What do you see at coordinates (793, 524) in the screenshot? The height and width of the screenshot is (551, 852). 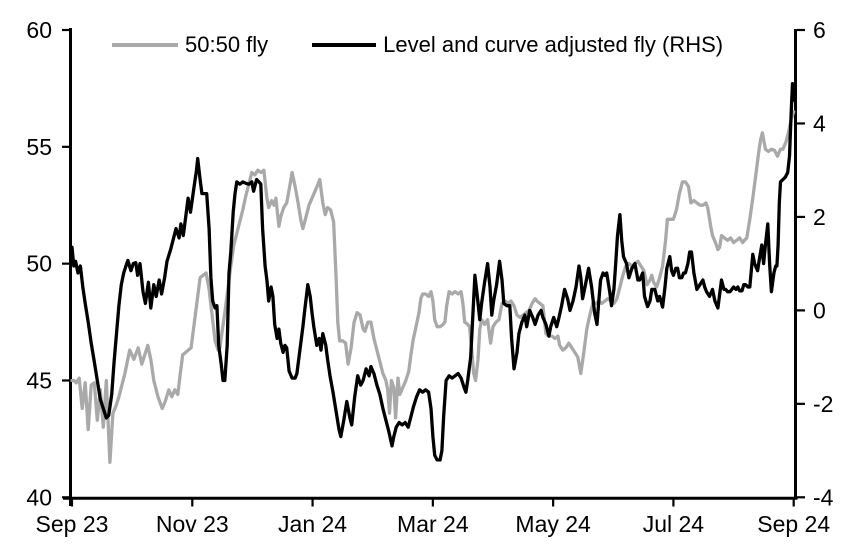 I see `x-tick-label-sep-24: Sep 24` at bounding box center [793, 524].